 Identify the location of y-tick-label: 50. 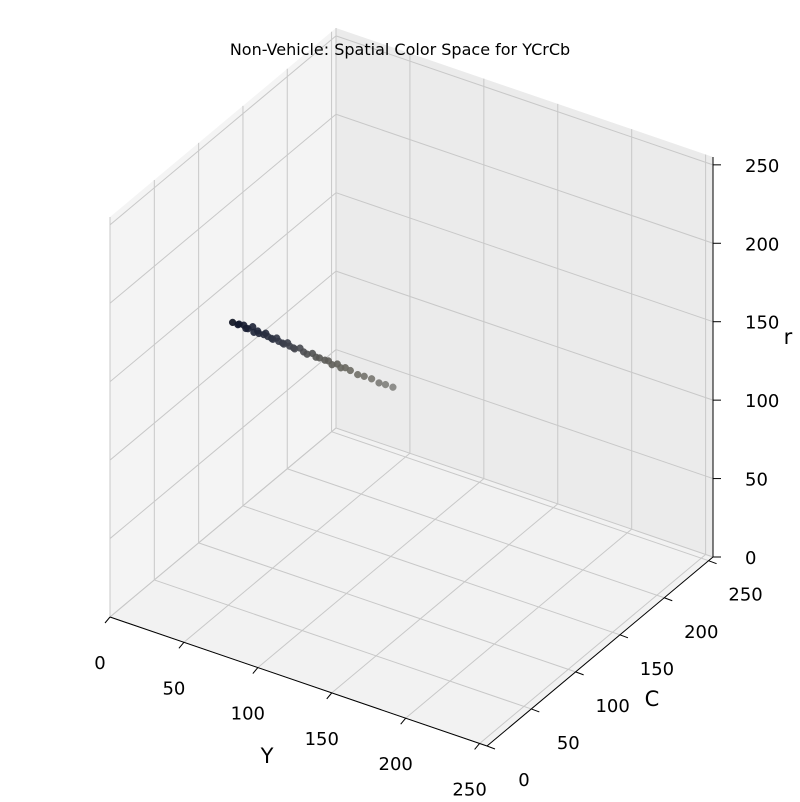
(568, 743).